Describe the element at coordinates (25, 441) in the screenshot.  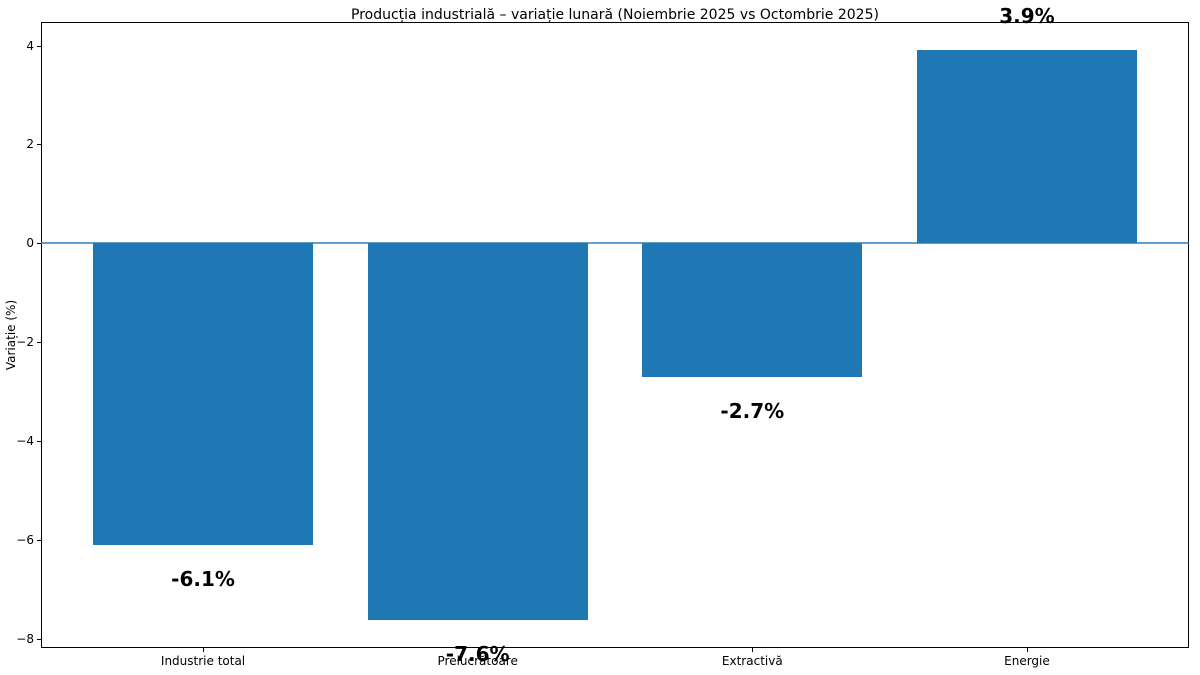
I see `y-tick-label: −4` at that location.